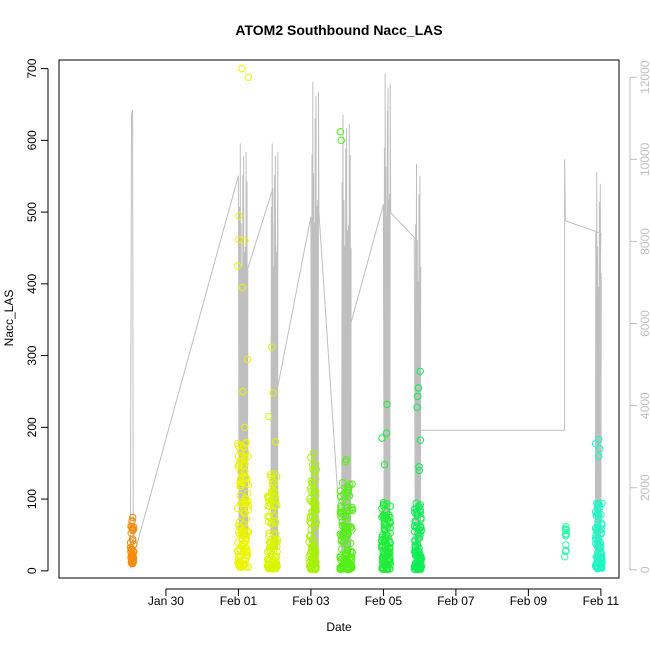 This screenshot has height=650, width=650. Describe the element at coordinates (32, 284) in the screenshot. I see `y-tick-label: 400` at that location.